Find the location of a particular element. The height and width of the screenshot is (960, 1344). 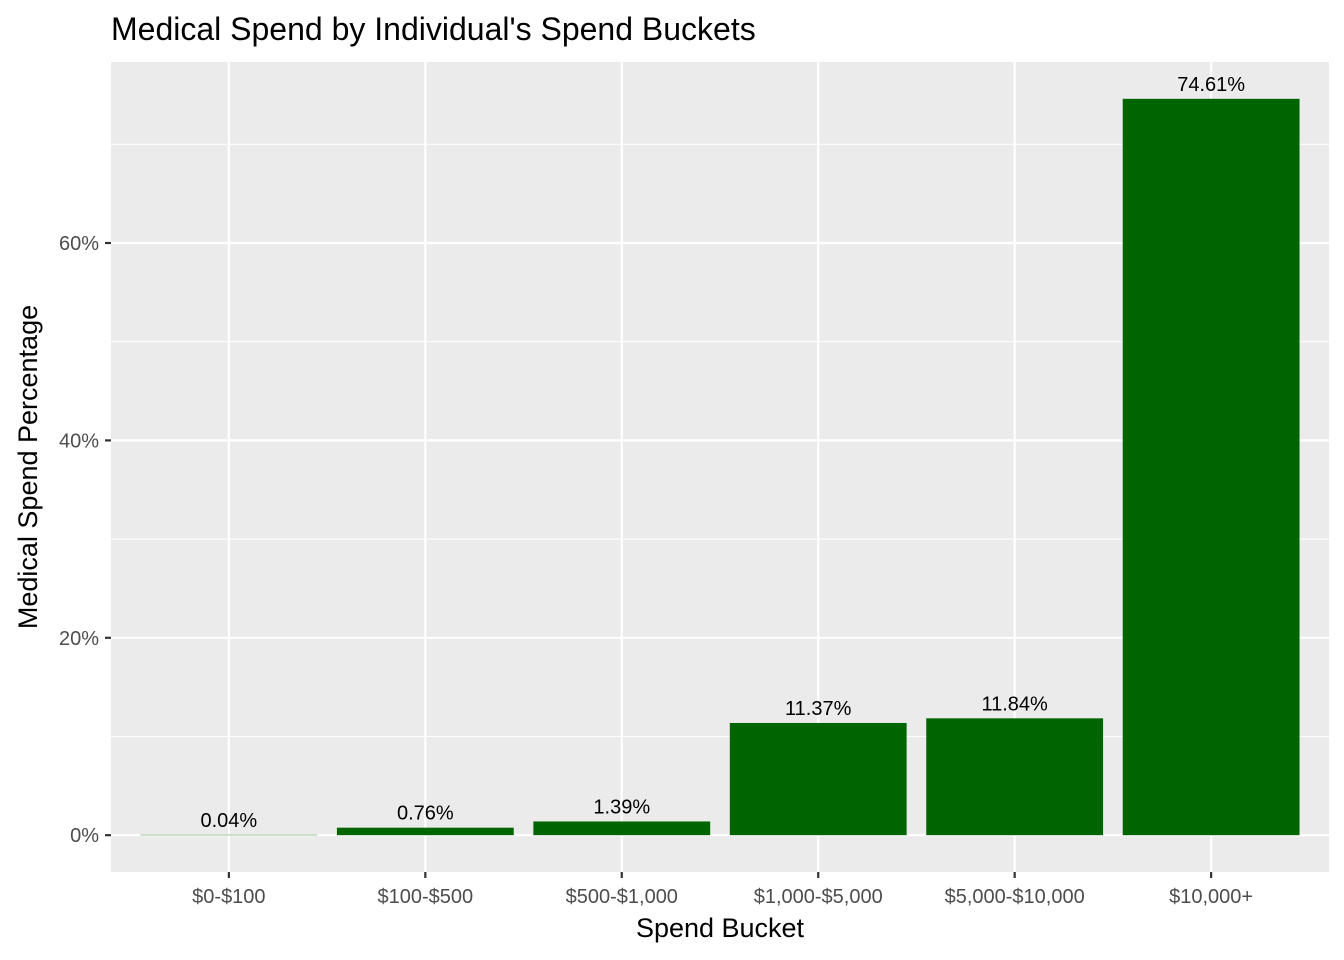

x-tick-label: $5,000-$10,000 is located at coordinates (1015, 897).